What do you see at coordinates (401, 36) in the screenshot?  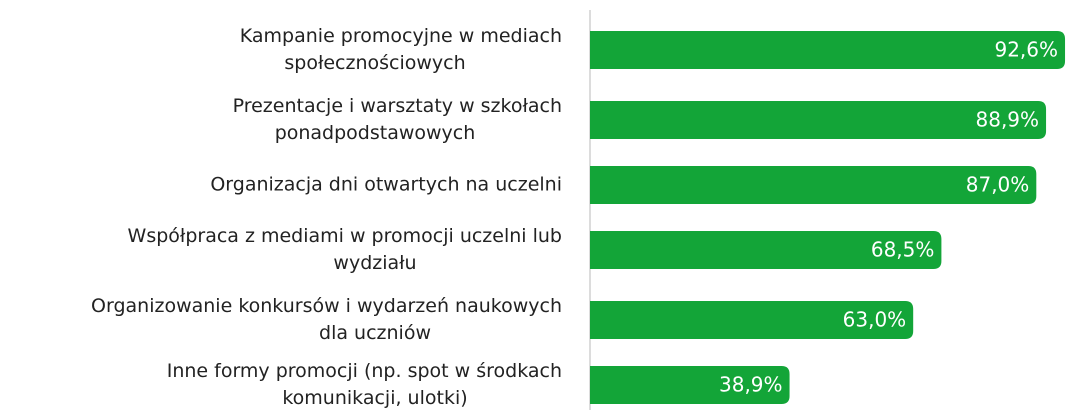 I see `category-label: Kampanie promocyjne w mediach` at bounding box center [401, 36].